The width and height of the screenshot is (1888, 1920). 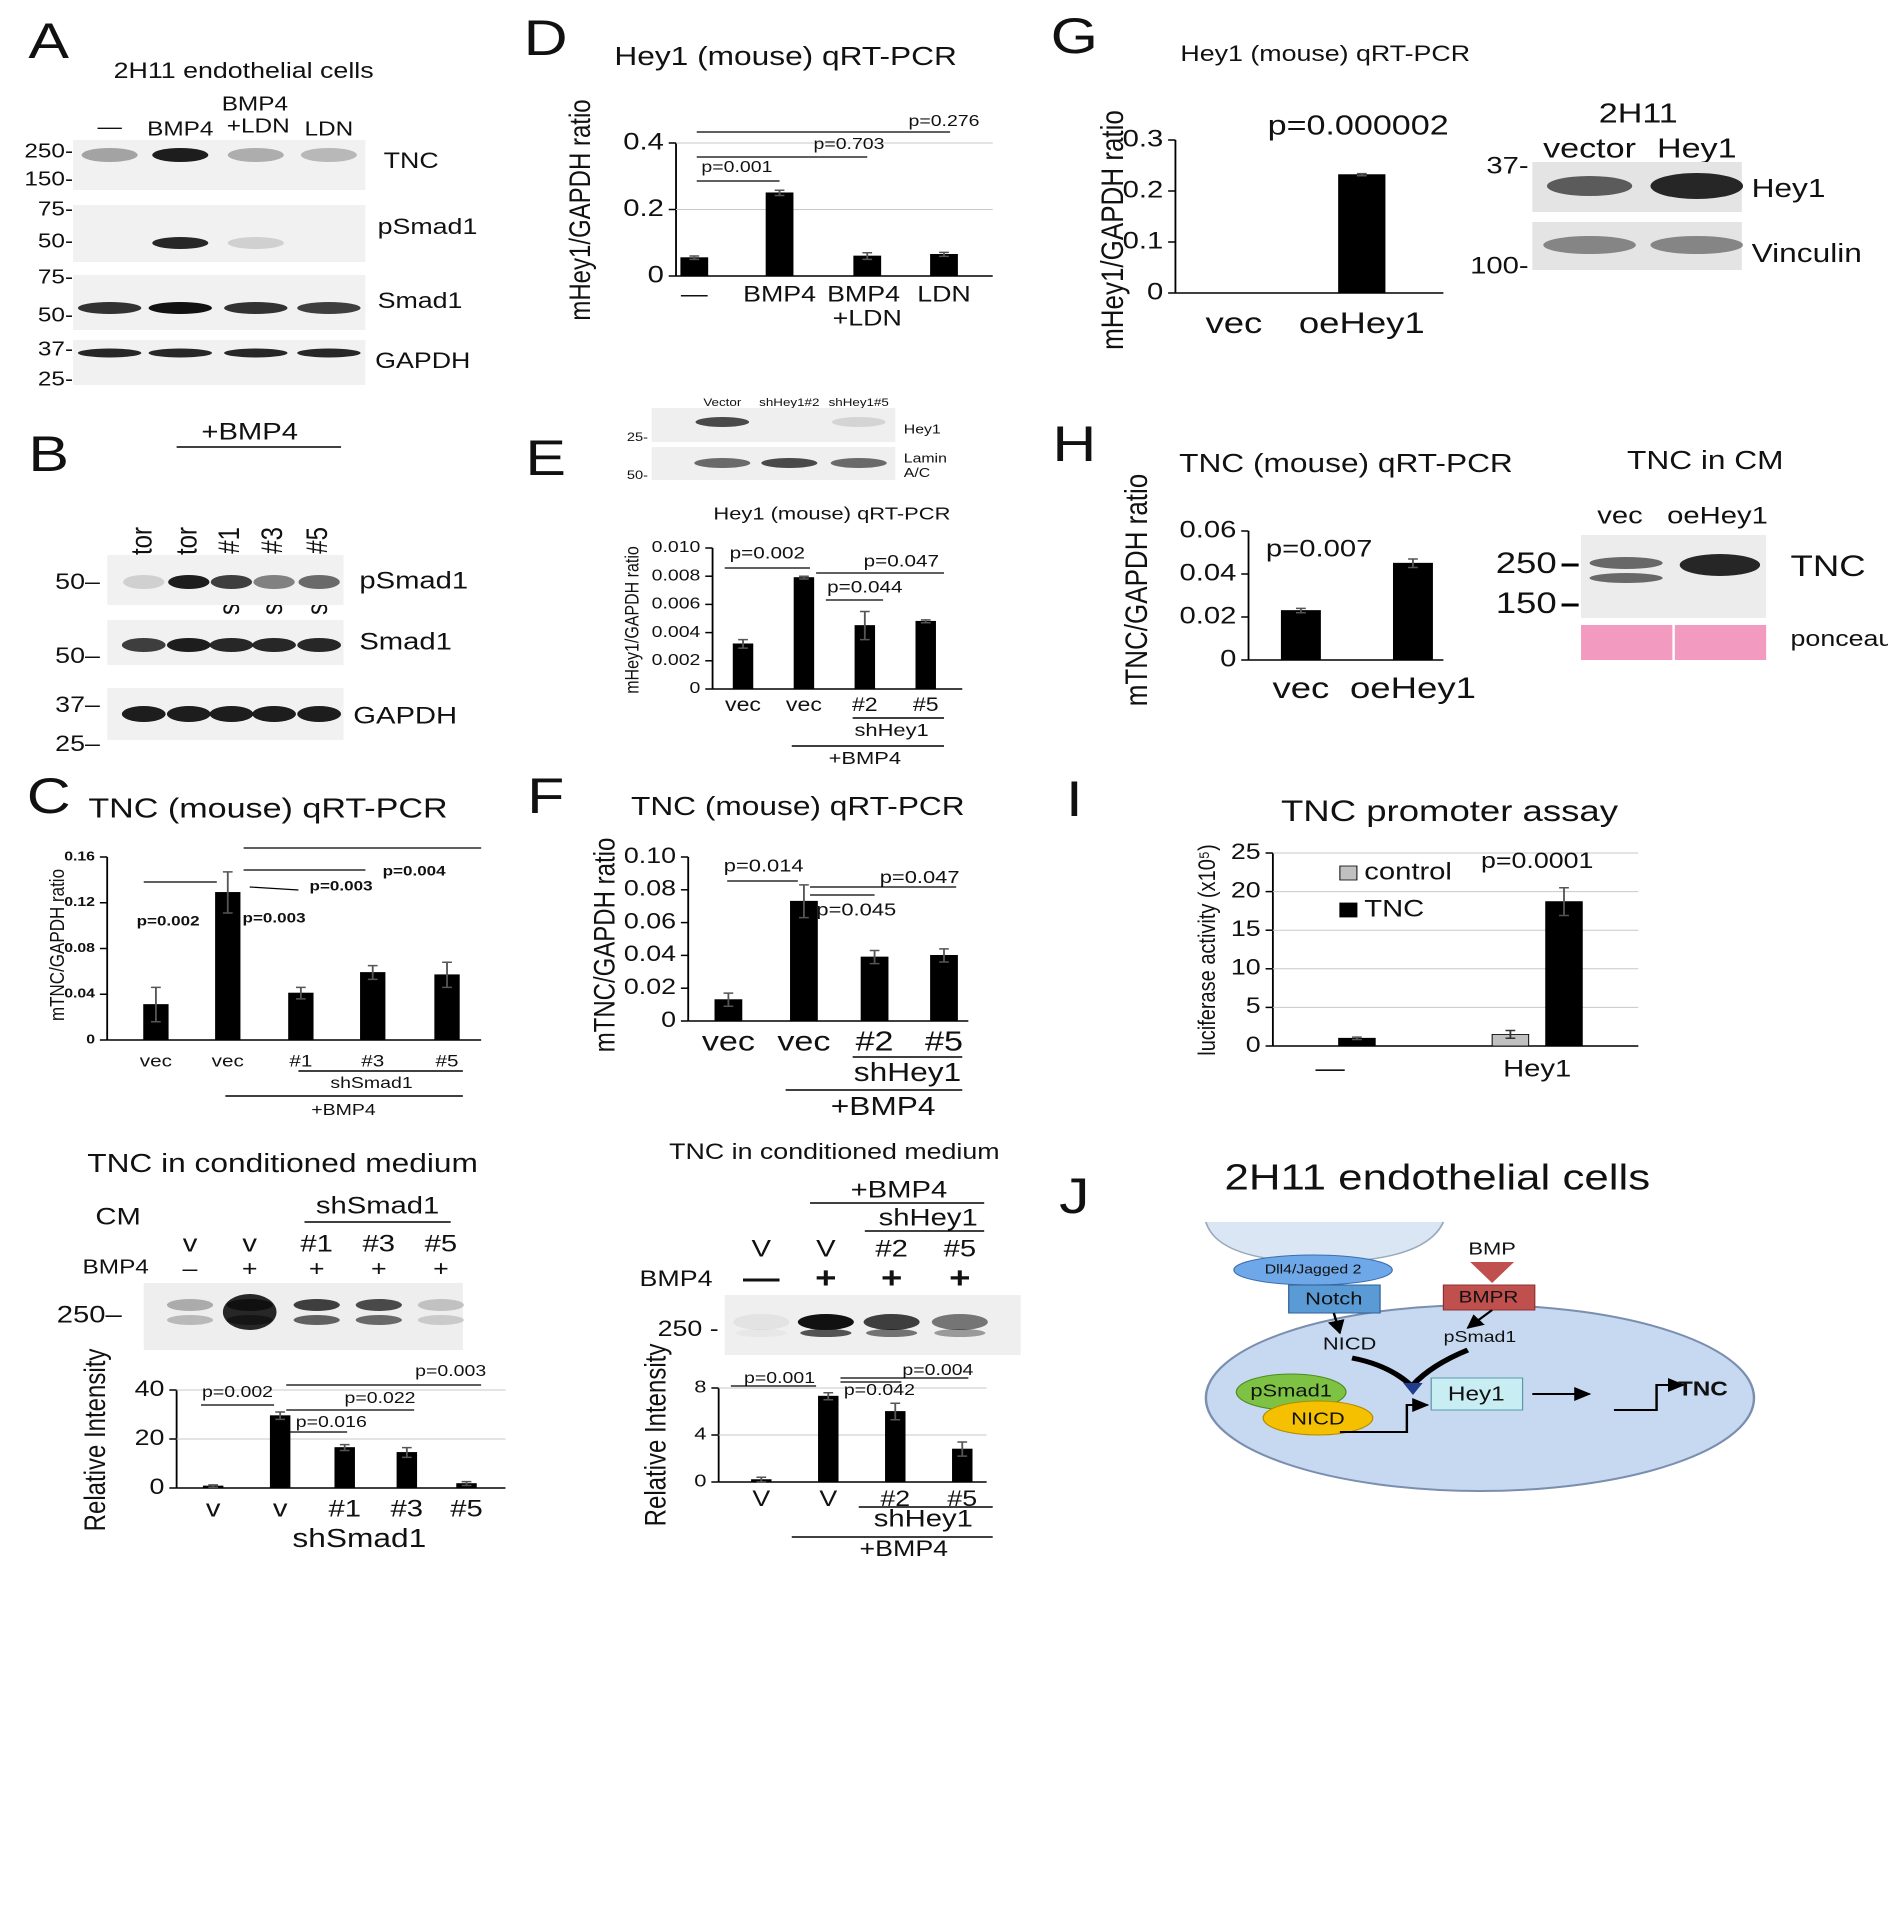 What do you see at coordinates (274, 888) in the screenshot?
I see `significance-line` at bounding box center [274, 888].